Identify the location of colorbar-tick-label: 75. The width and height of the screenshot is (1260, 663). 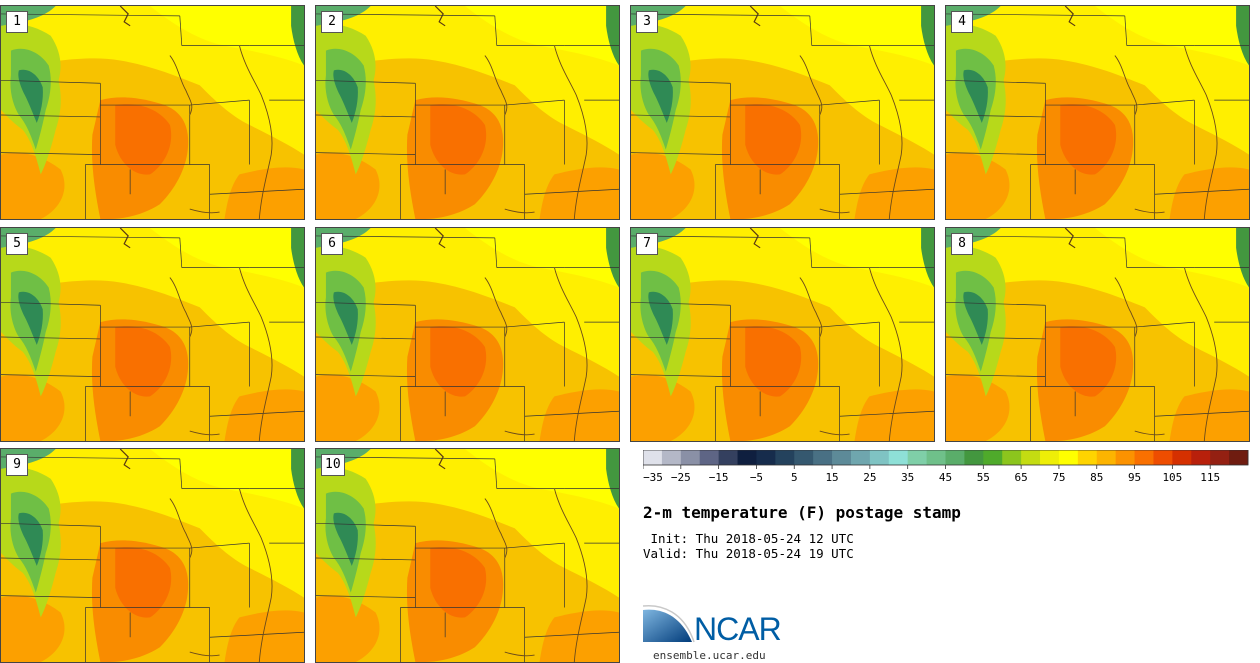
(1058, 477).